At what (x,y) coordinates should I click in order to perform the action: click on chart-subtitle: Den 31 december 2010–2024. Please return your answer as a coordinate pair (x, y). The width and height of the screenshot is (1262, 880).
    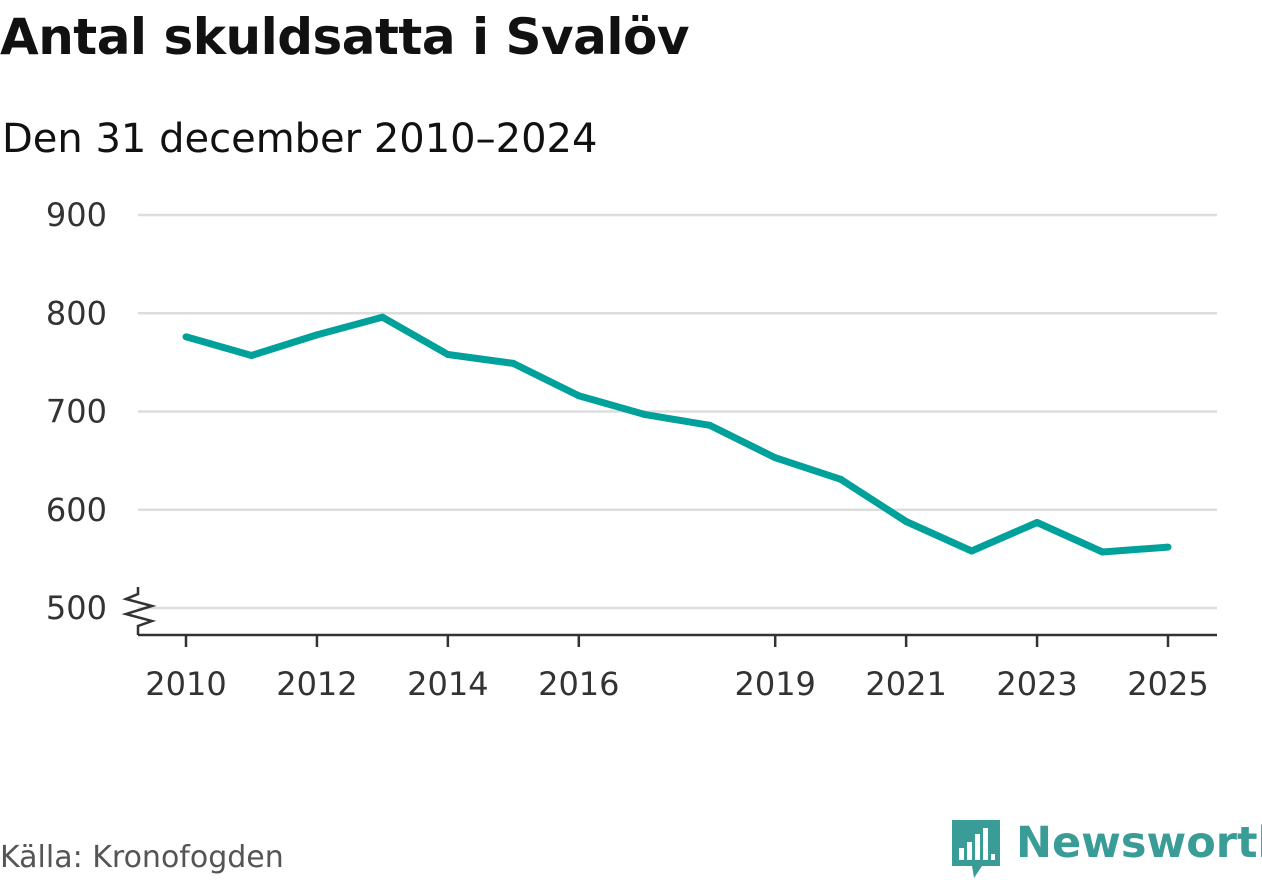
    Looking at the image, I should click on (300, 139).